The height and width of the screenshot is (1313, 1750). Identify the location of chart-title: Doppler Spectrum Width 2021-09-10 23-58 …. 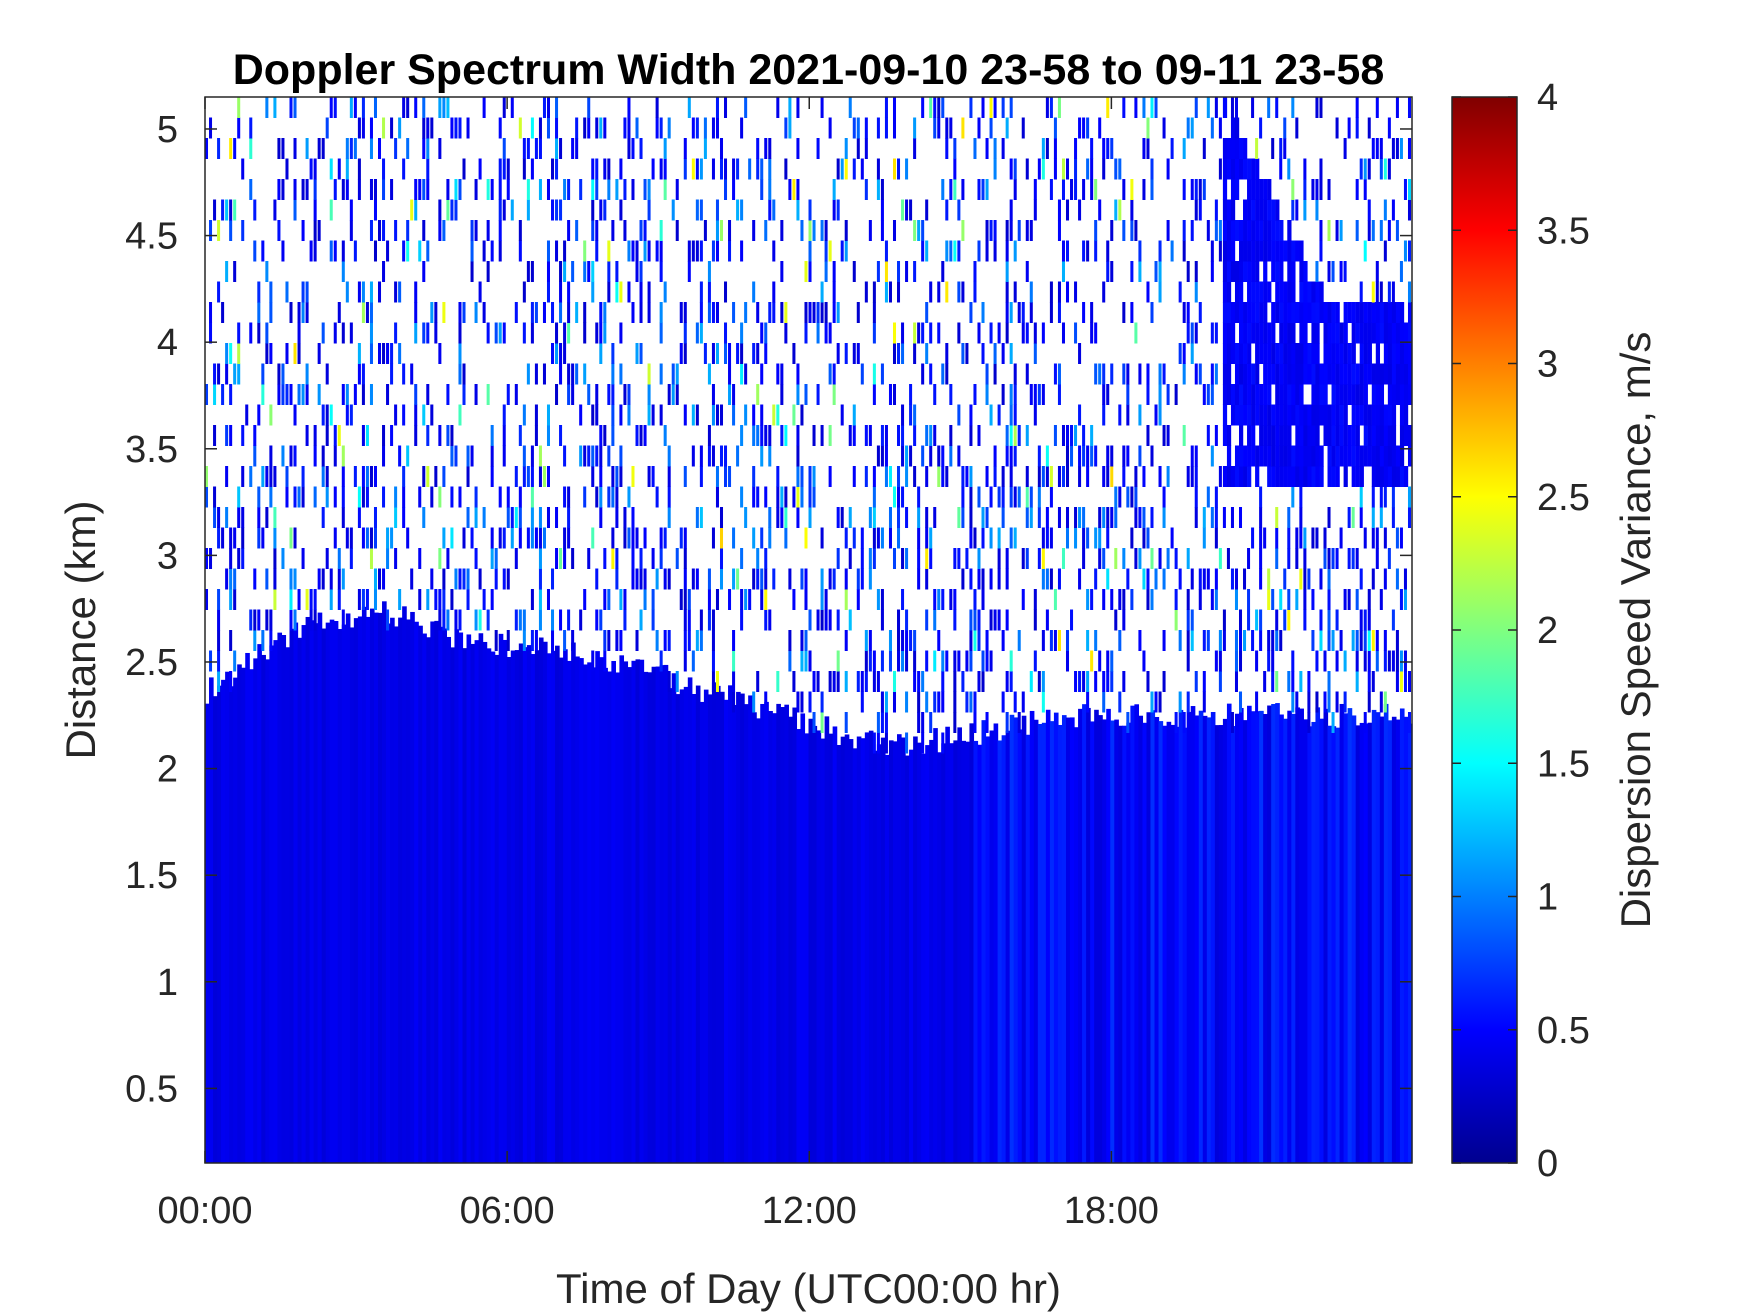
(809, 70).